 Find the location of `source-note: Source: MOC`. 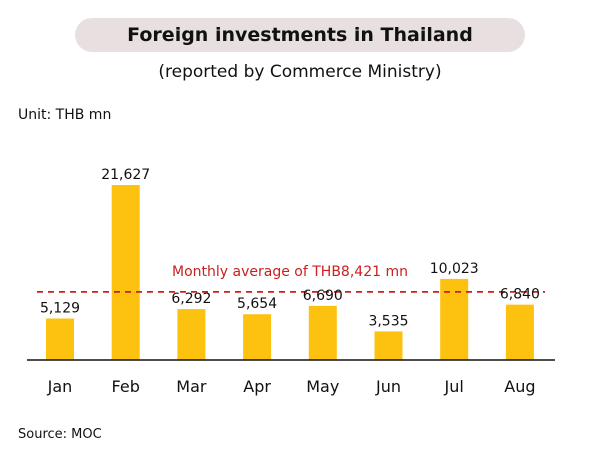

source-note: Source: MOC is located at coordinates (60, 434).